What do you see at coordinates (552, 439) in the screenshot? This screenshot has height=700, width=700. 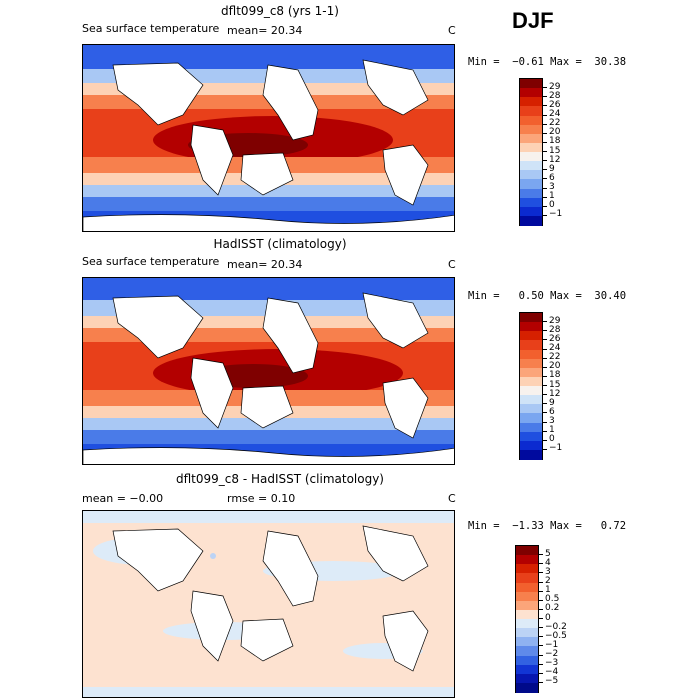 I see `colorbar-tick-label: 0` at bounding box center [552, 439].